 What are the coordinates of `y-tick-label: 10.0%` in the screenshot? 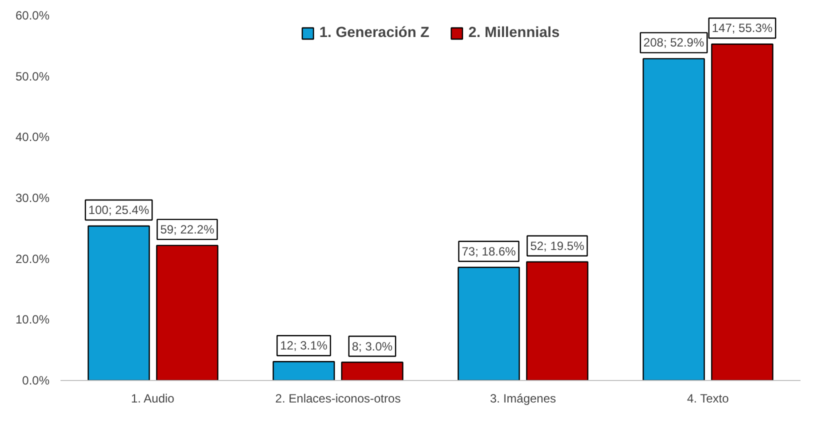 It's located at (32, 319).